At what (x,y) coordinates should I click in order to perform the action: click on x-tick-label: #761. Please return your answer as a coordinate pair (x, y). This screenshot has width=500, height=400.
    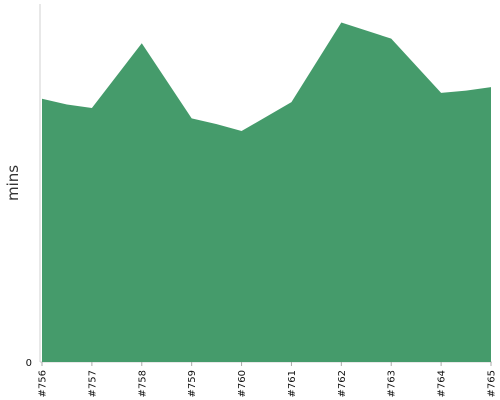
    Looking at the image, I should click on (292, 383).